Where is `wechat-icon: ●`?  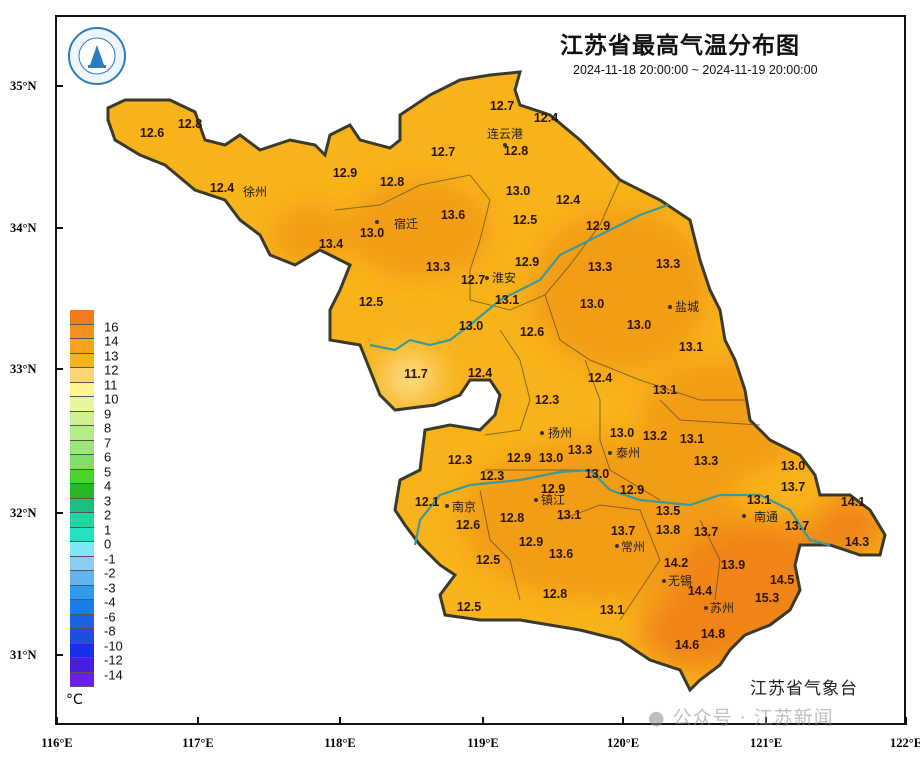
wechat-icon: ● is located at coordinates (657, 718).